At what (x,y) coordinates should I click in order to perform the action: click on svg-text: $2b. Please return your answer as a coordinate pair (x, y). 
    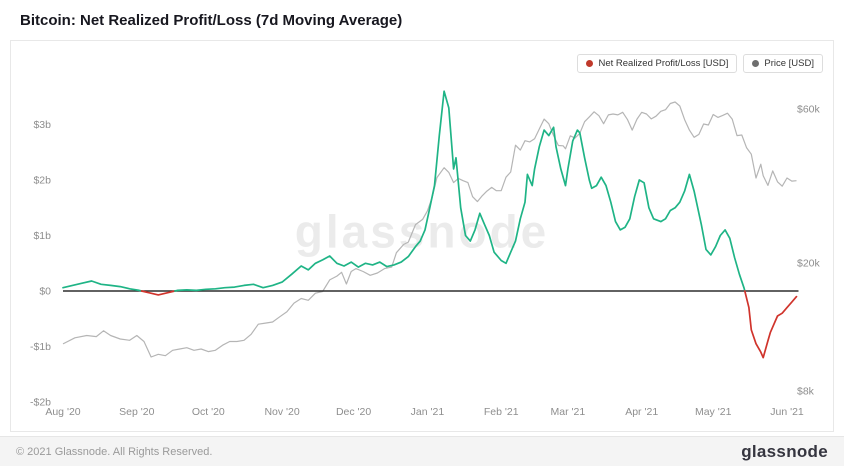
    Looking at the image, I should click on (42, 181).